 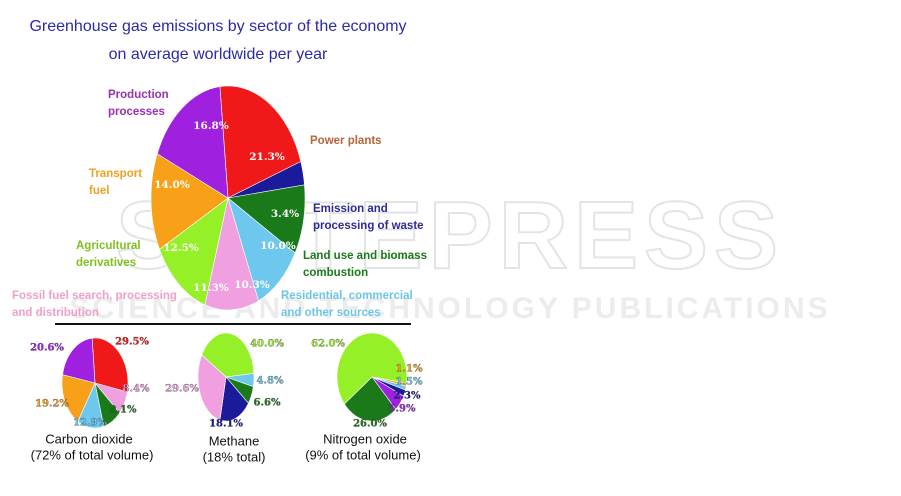 I want to click on category-label: Land use and biomass combustion, so click(x=365, y=264).